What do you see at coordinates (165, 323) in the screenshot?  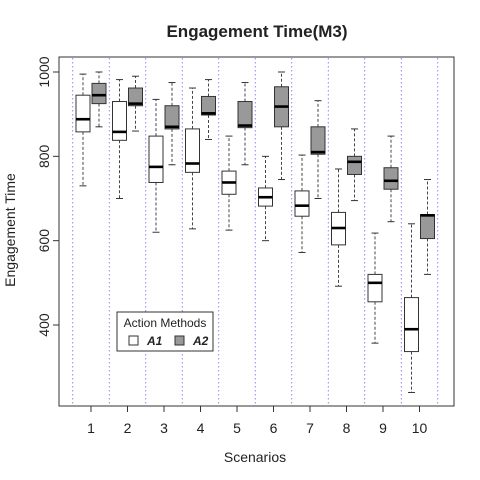 I see `legend-title: Action Methods` at bounding box center [165, 323].